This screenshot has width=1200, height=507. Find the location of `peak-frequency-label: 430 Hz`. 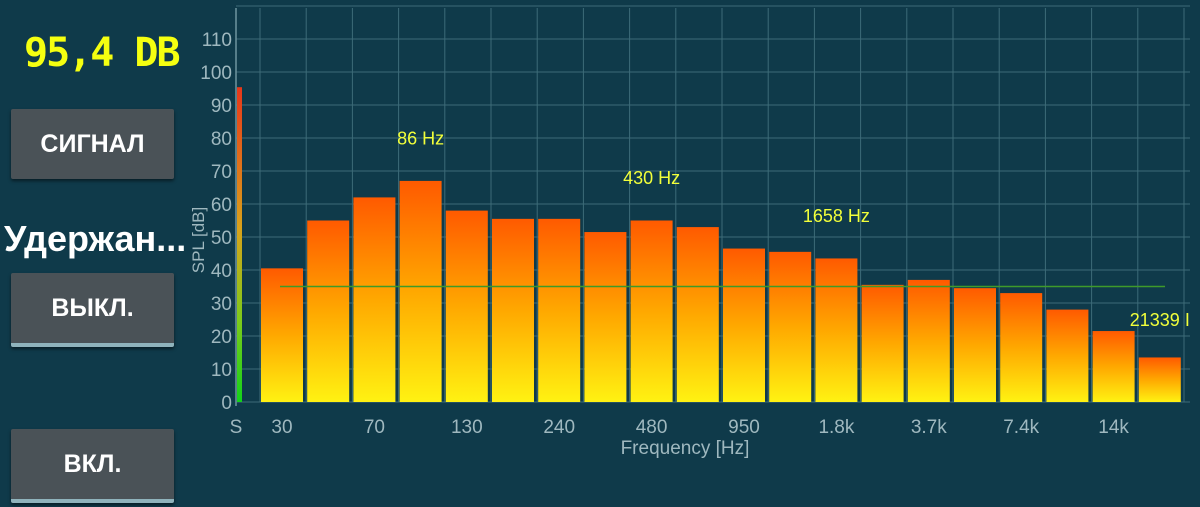

peak-frequency-label: 430 Hz is located at coordinates (651, 178).